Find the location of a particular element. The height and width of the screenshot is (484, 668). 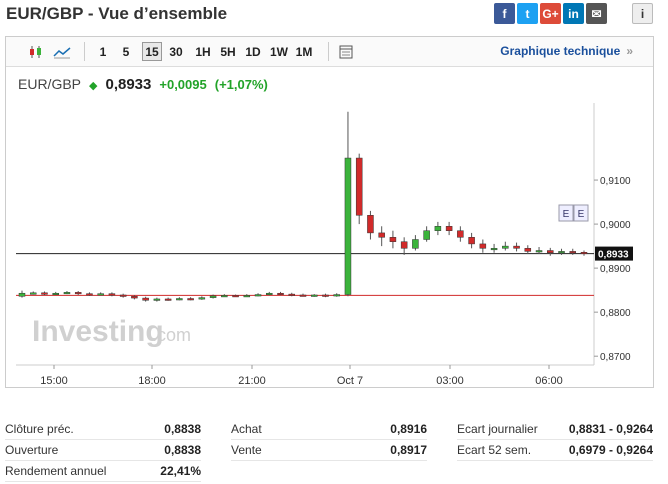

x-tick-label: 21:00 is located at coordinates (252, 381).